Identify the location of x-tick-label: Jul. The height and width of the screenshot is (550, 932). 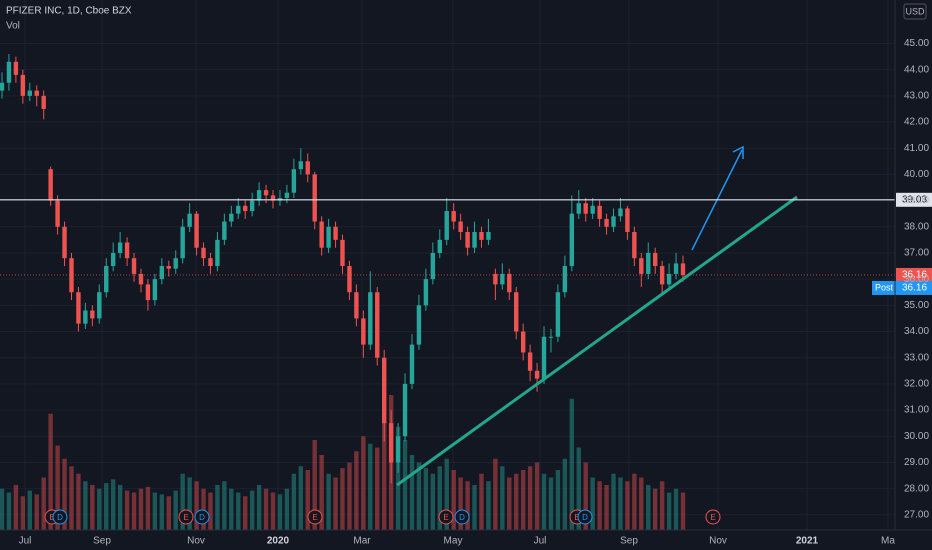
(540, 541).